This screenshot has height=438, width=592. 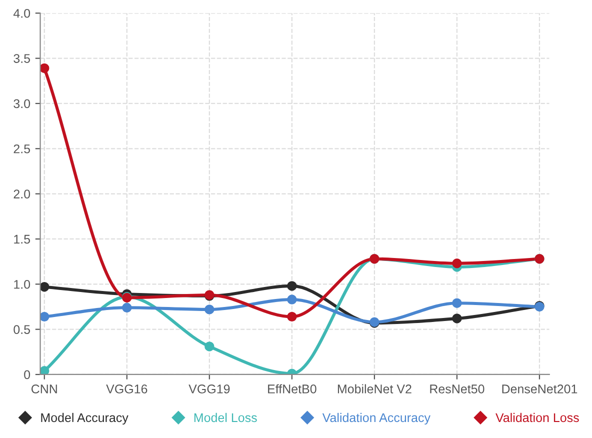 What do you see at coordinates (22, 149) in the screenshot?
I see `y-tick-label: 2.5` at bounding box center [22, 149].